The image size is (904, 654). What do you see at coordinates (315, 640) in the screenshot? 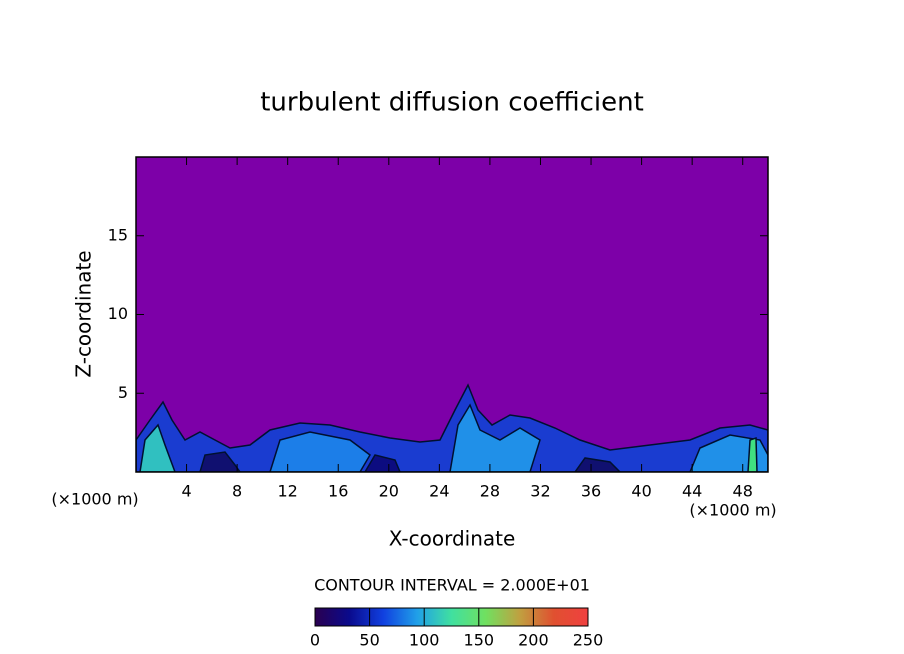
I see `colorbar-tick-label: 0` at bounding box center [315, 640].